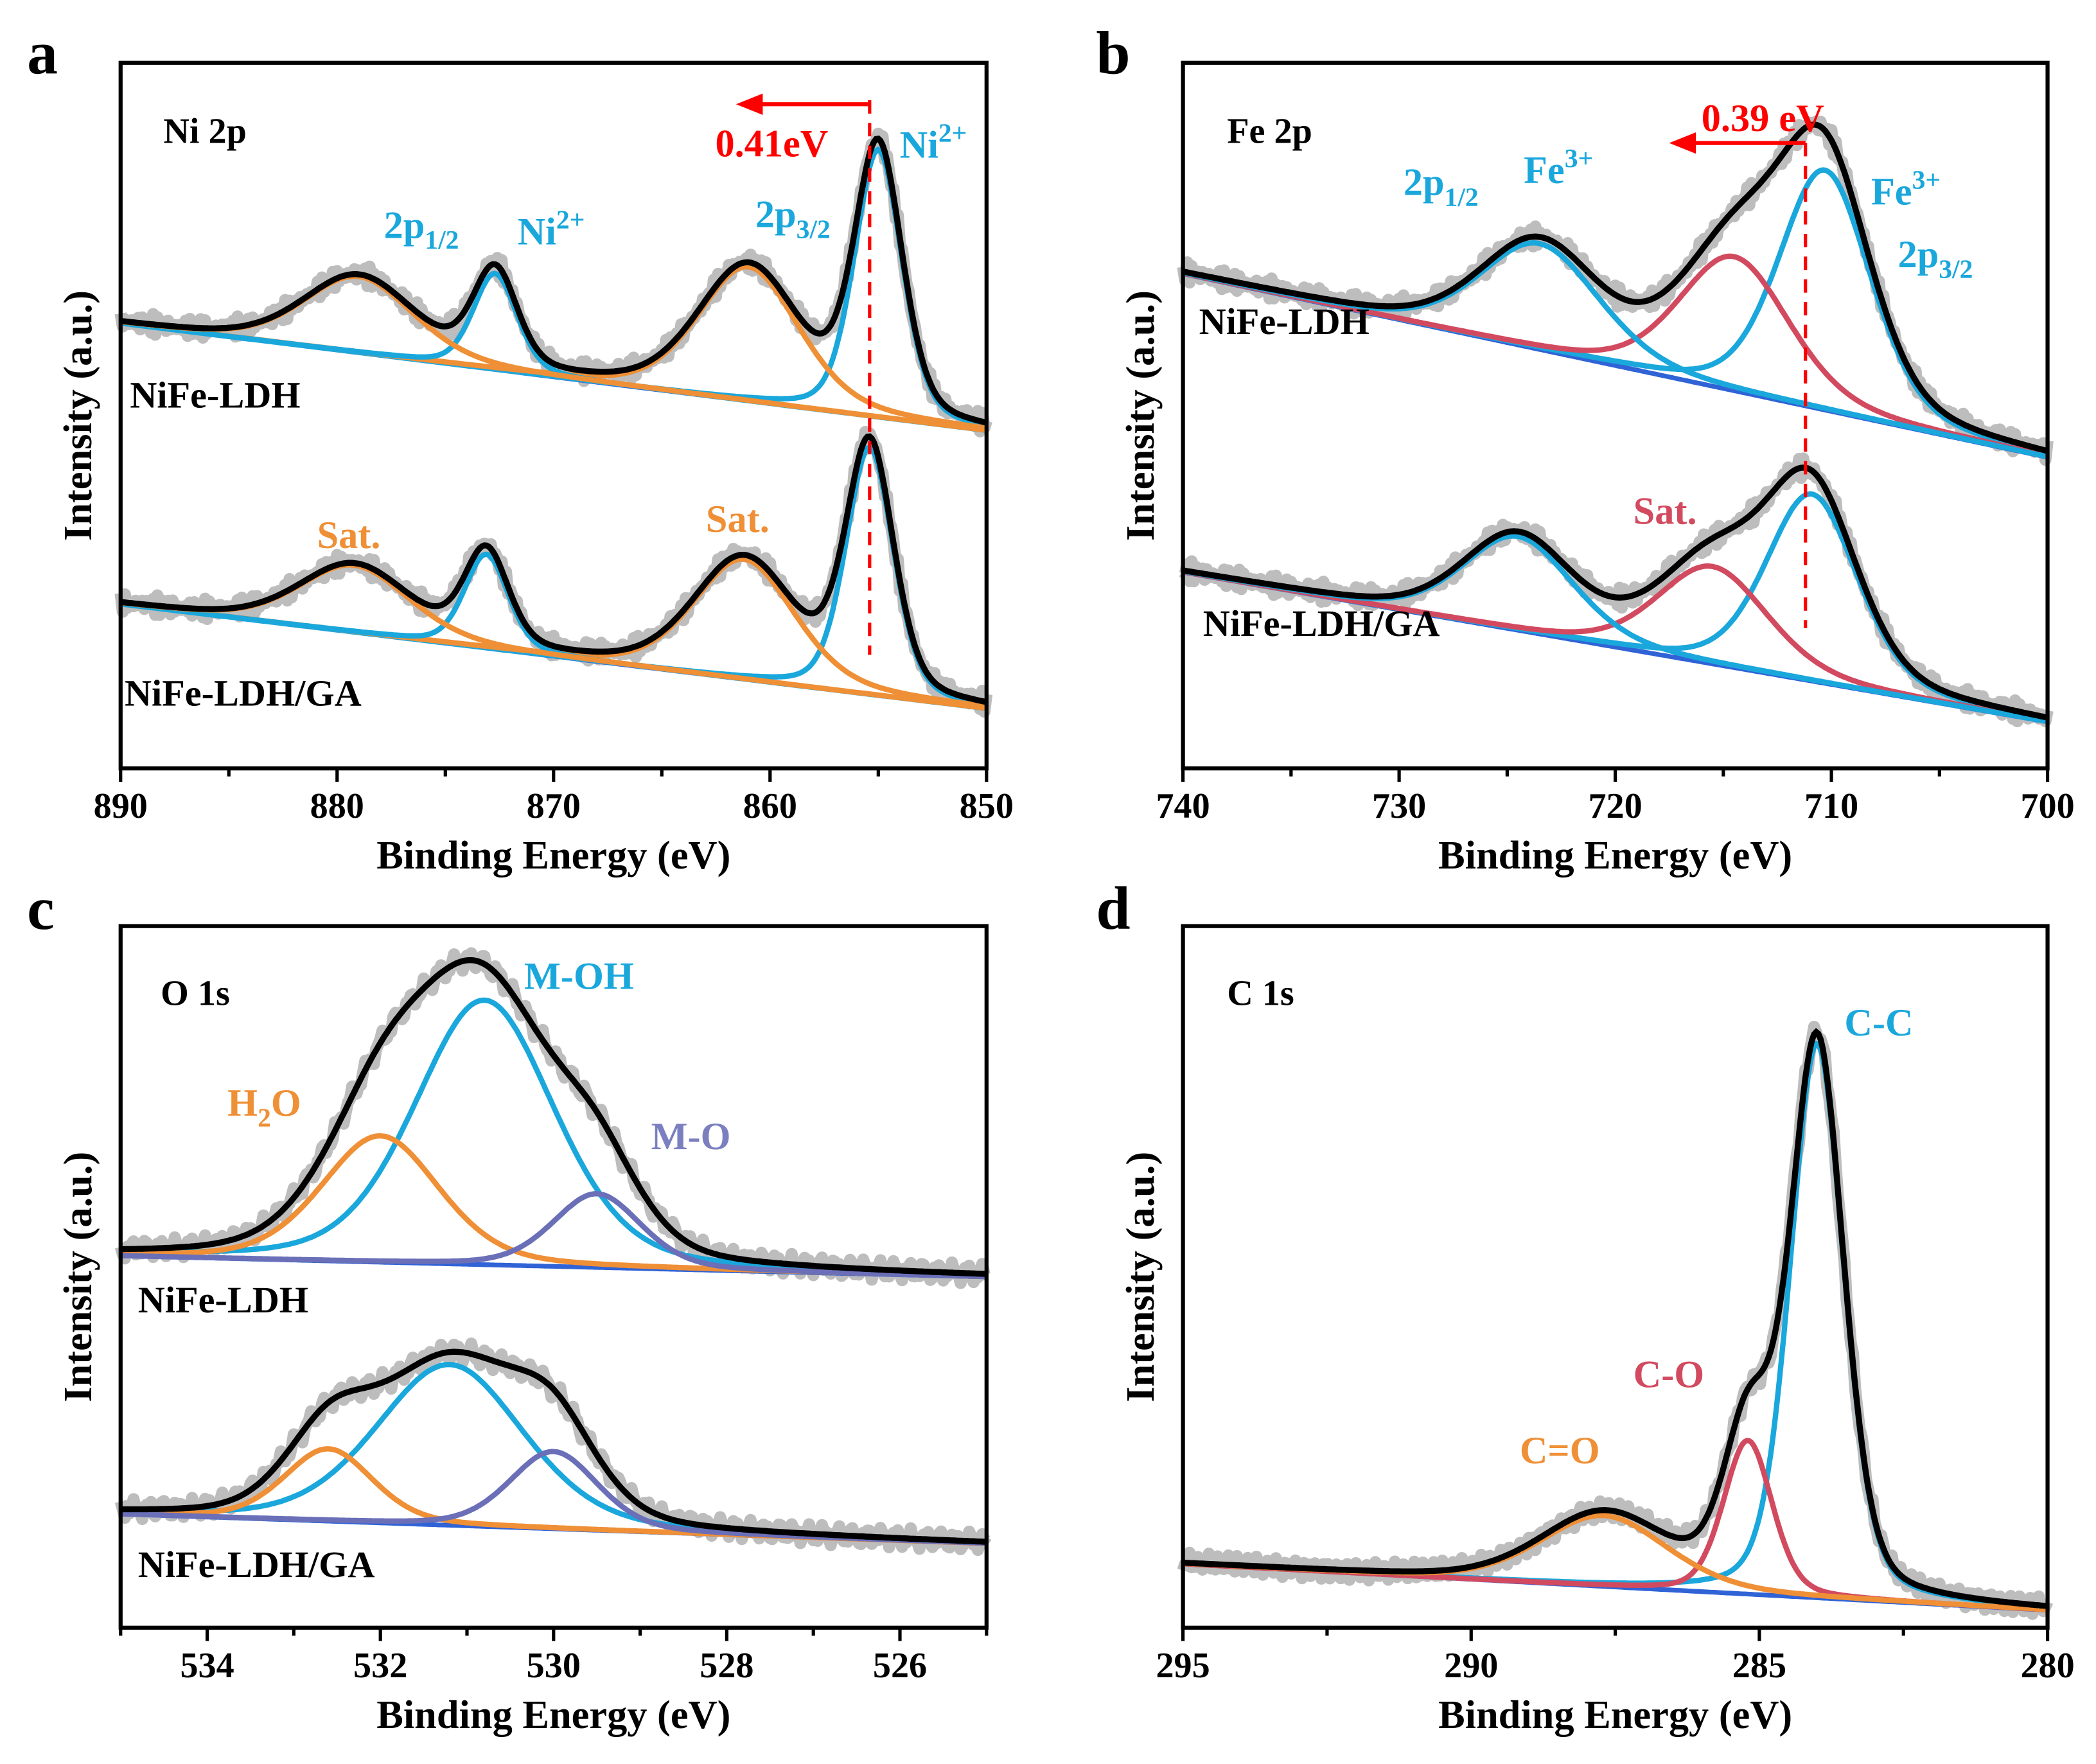 This screenshot has height=1764, width=2096. Describe the element at coordinates (691, 1136) in the screenshot. I see `m-o-label: M-O` at that location.